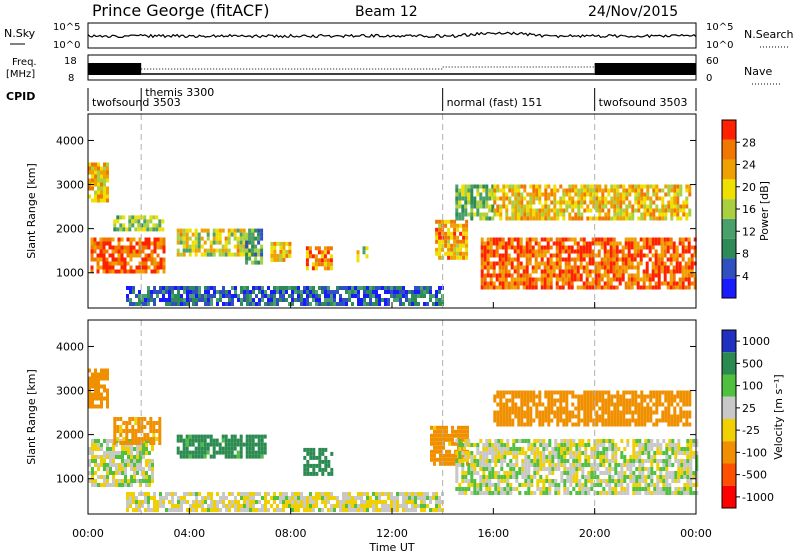  I want to click on nsearch-tick-bottom: 10^0, so click(719, 45).